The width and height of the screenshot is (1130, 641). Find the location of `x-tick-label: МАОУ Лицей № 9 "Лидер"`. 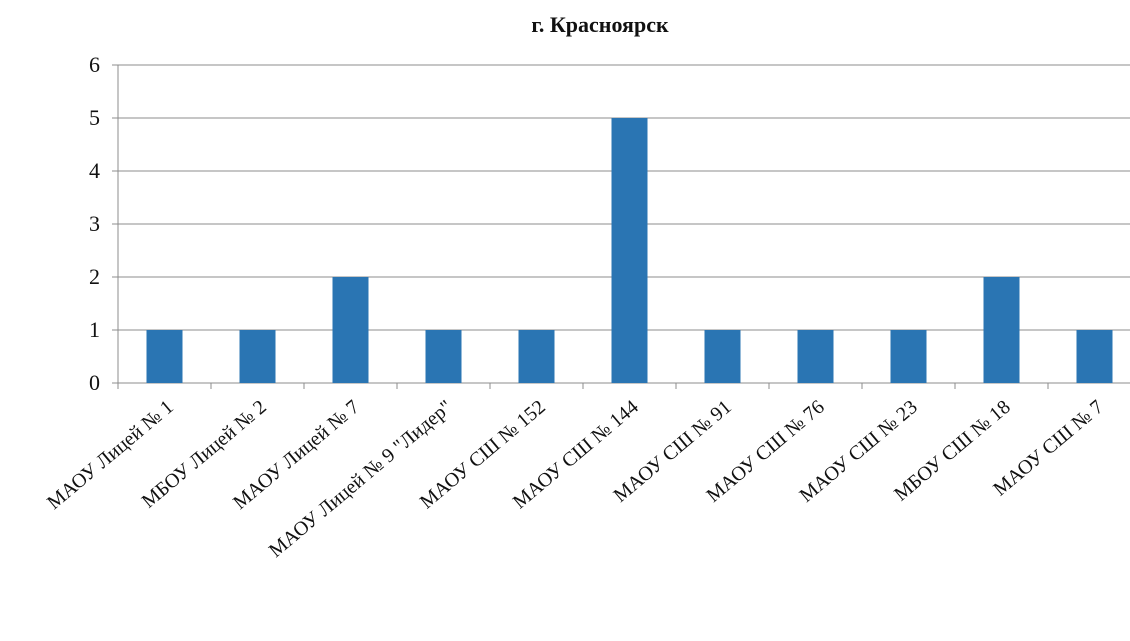

x-tick-label: МАОУ Лицей № 9 "Лидер" is located at coordinates (361, 479).